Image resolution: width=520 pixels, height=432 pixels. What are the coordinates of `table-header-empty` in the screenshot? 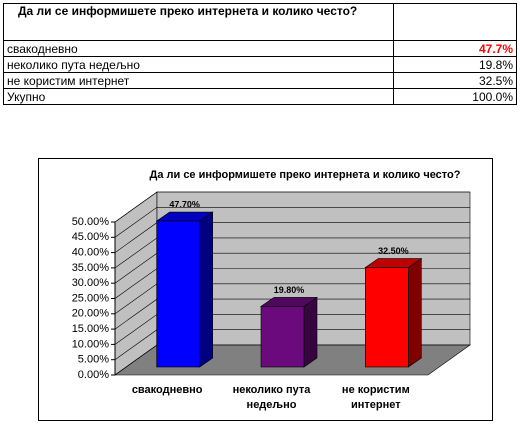 It's located at (455, 22).